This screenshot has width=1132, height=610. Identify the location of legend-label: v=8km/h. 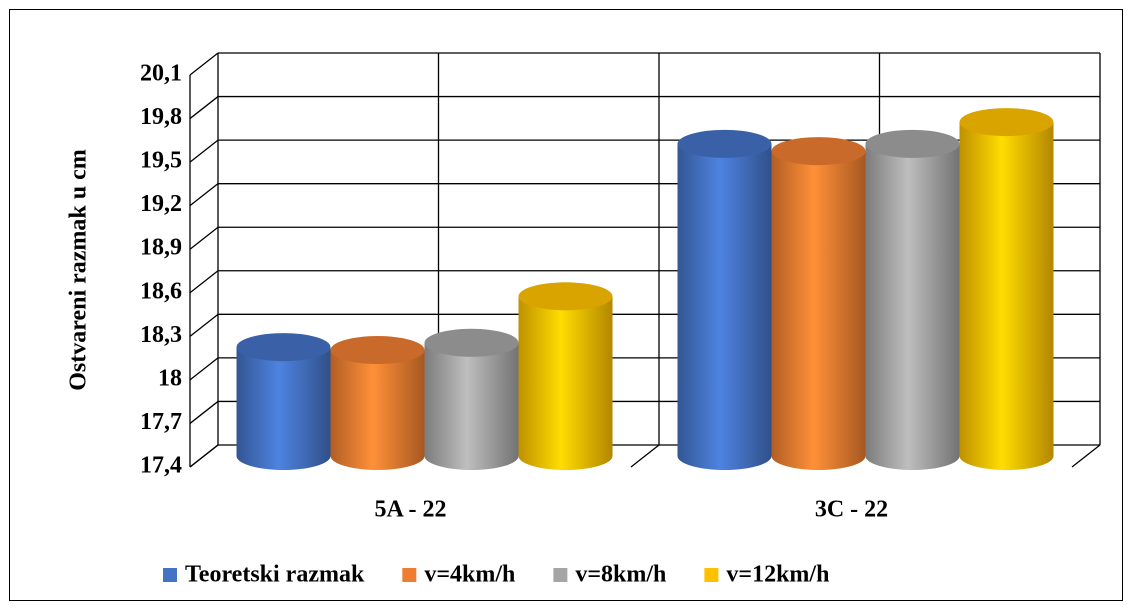
(620, 575).